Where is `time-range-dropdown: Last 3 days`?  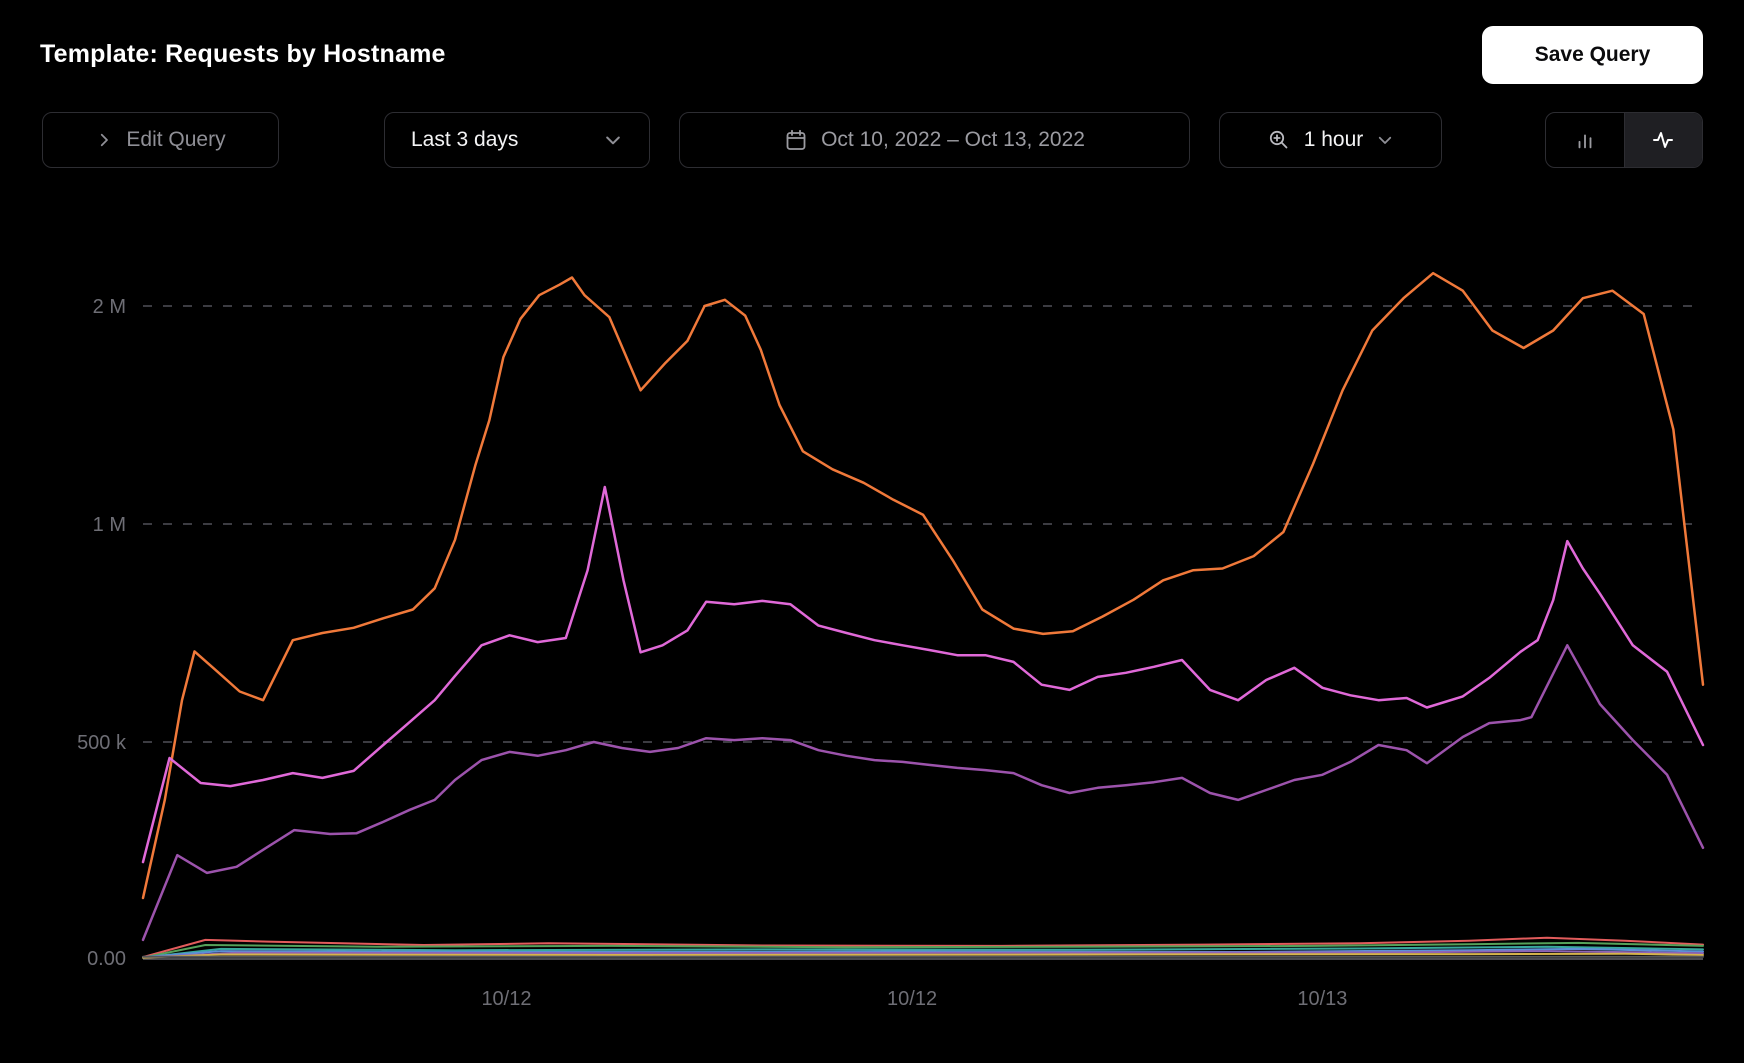
time-range-dropdown: Last 3 days is located at coordinates (517, 140).